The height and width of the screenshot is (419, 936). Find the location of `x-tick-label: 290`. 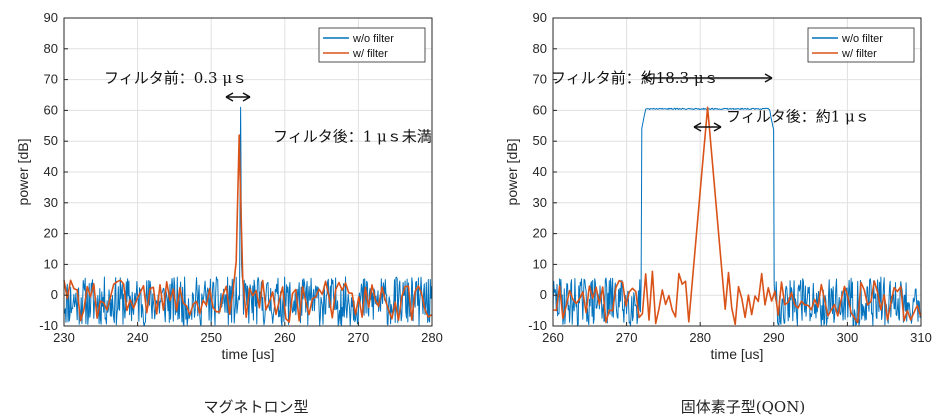

x-tick-label: 290 is located at coordinates (774, 337).